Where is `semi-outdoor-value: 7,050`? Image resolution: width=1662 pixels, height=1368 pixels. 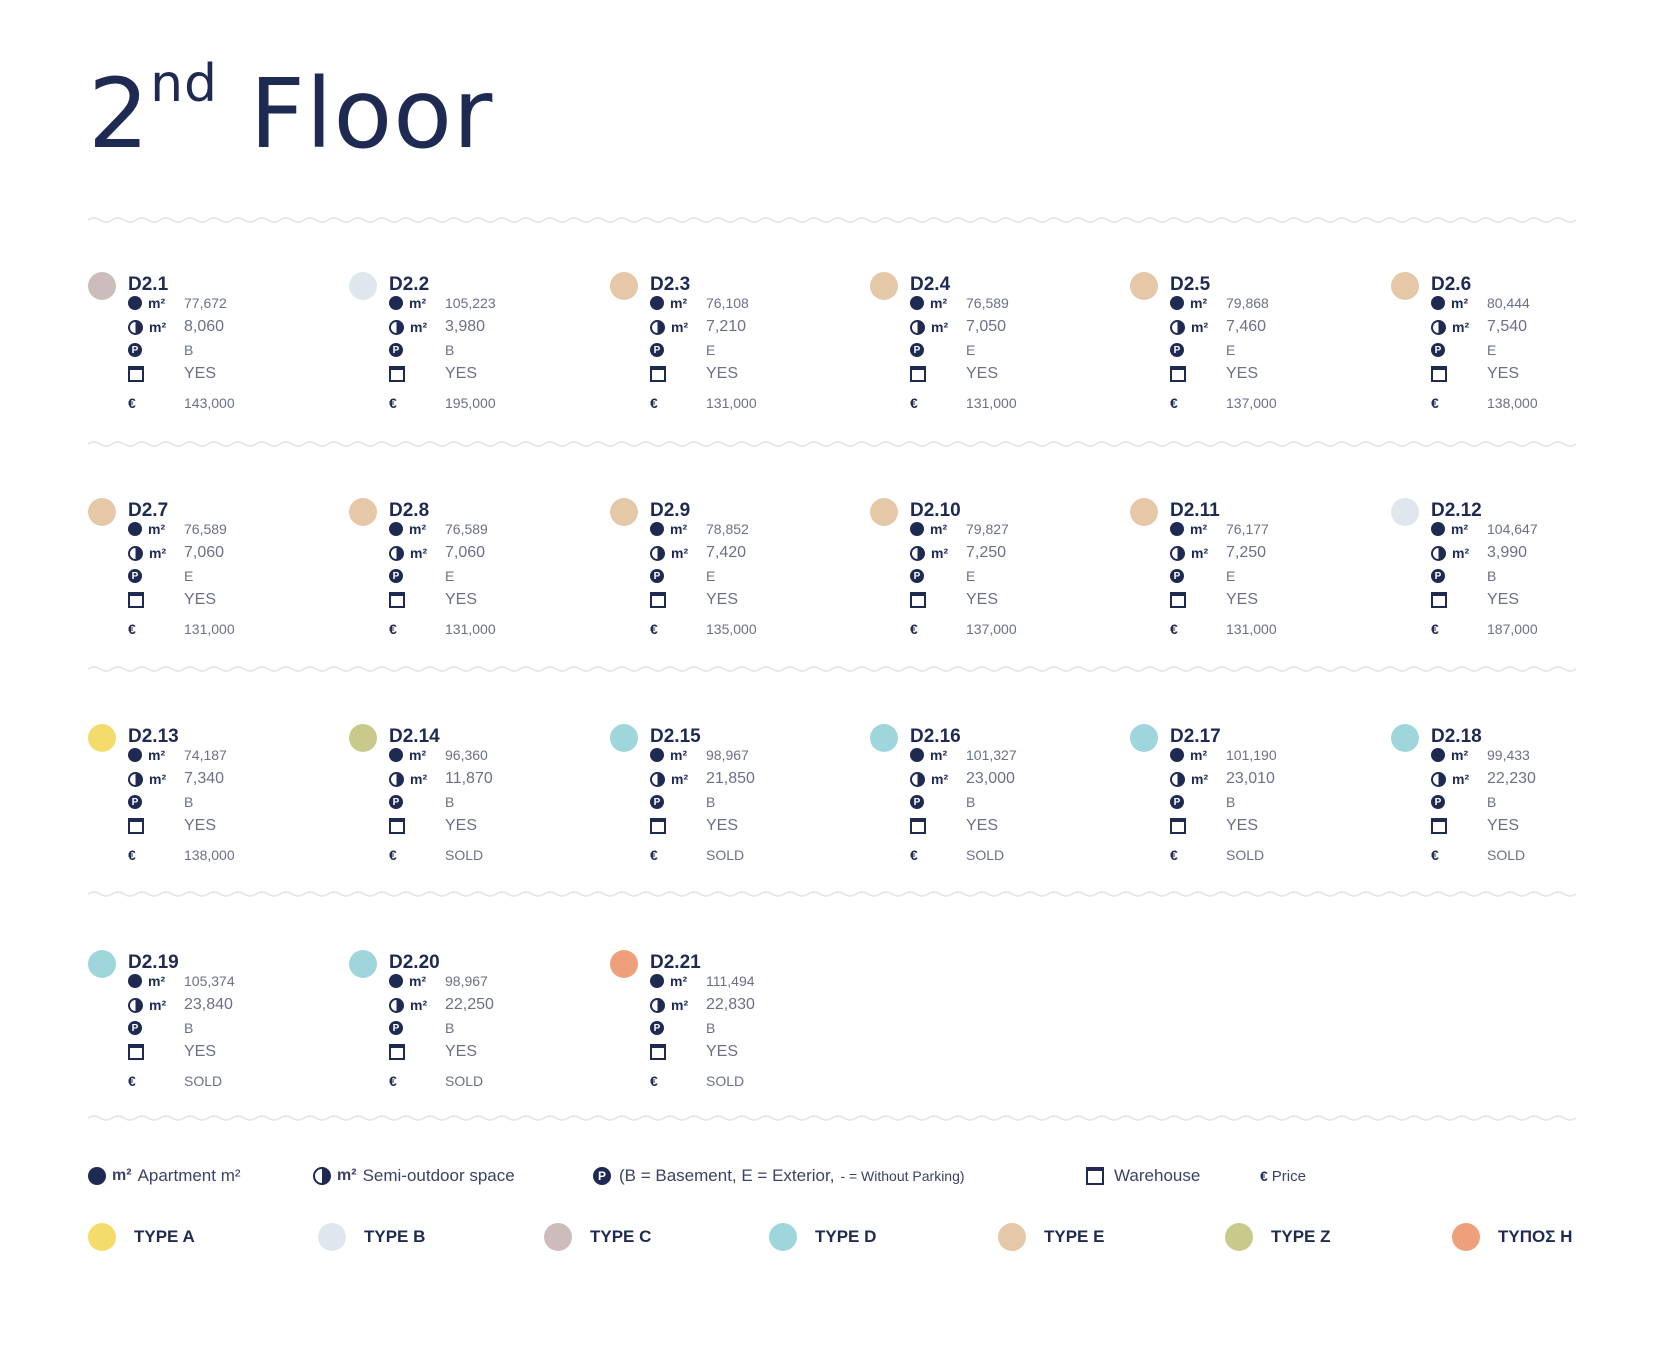 semi-outdoor-value: 7,050 is located at coordinates (986, 326).